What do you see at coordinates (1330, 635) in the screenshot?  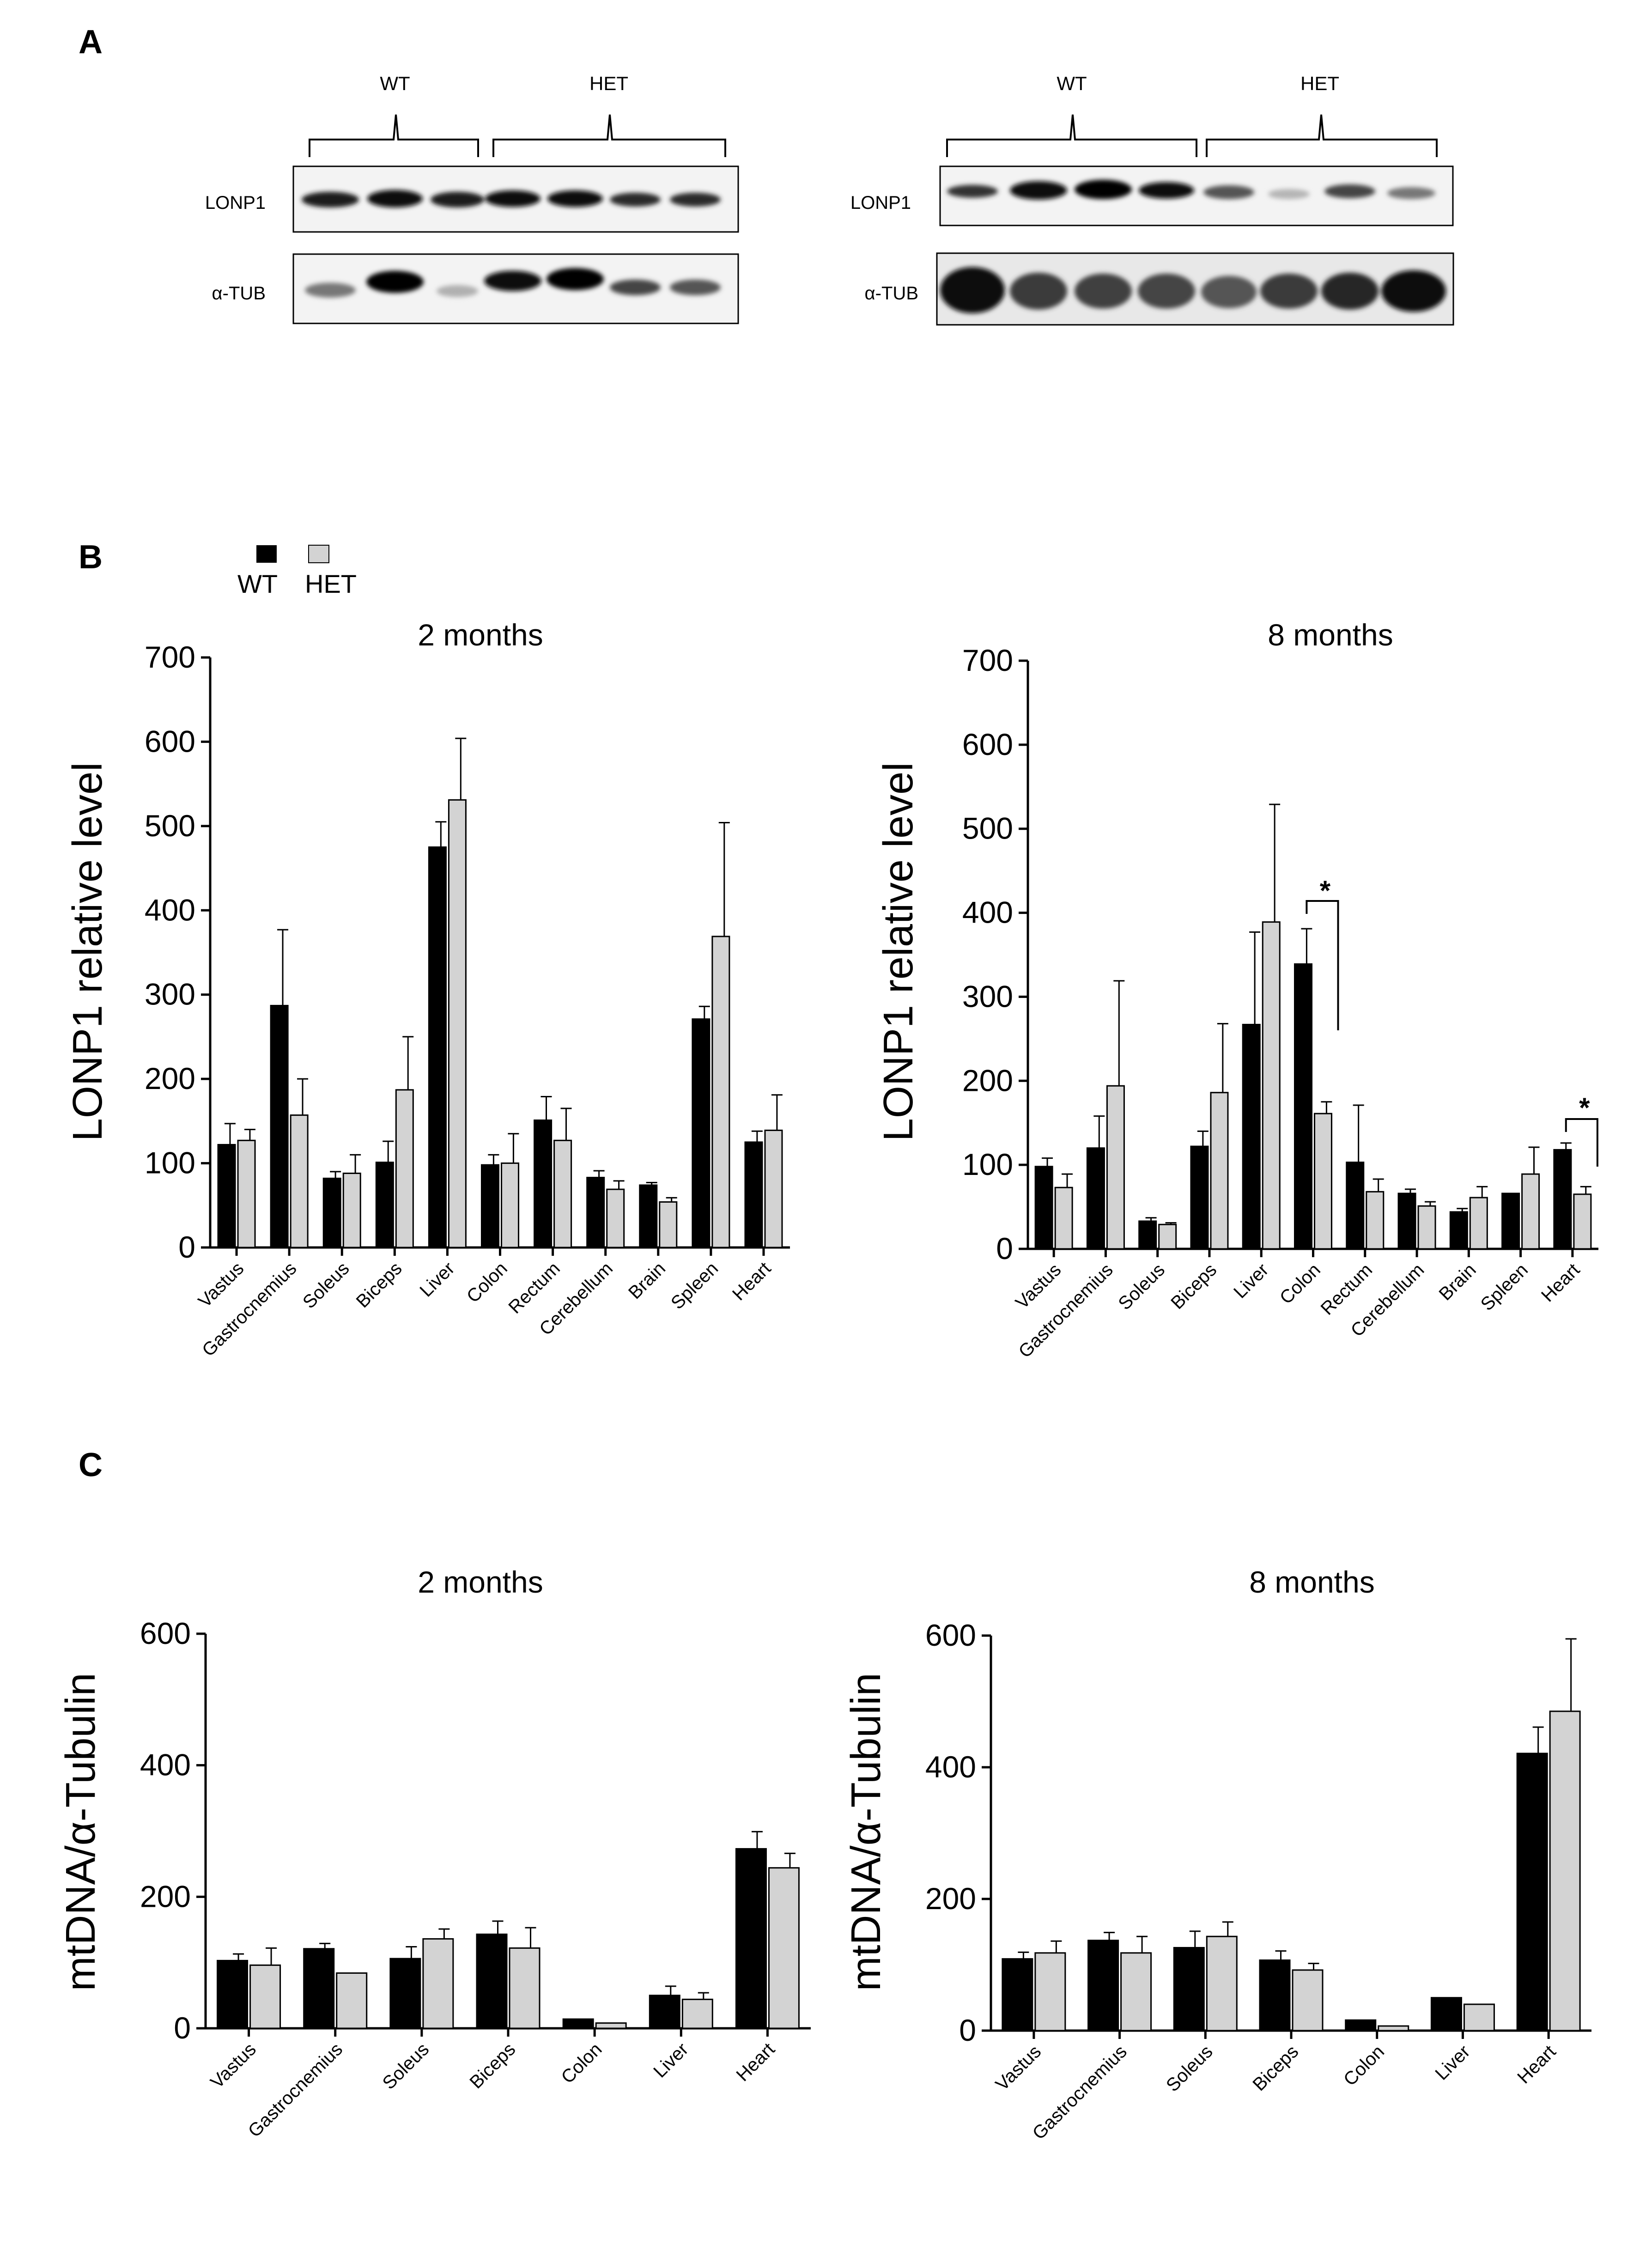 I see `chart-title: 8 months` at bounding box center [1330, 635].